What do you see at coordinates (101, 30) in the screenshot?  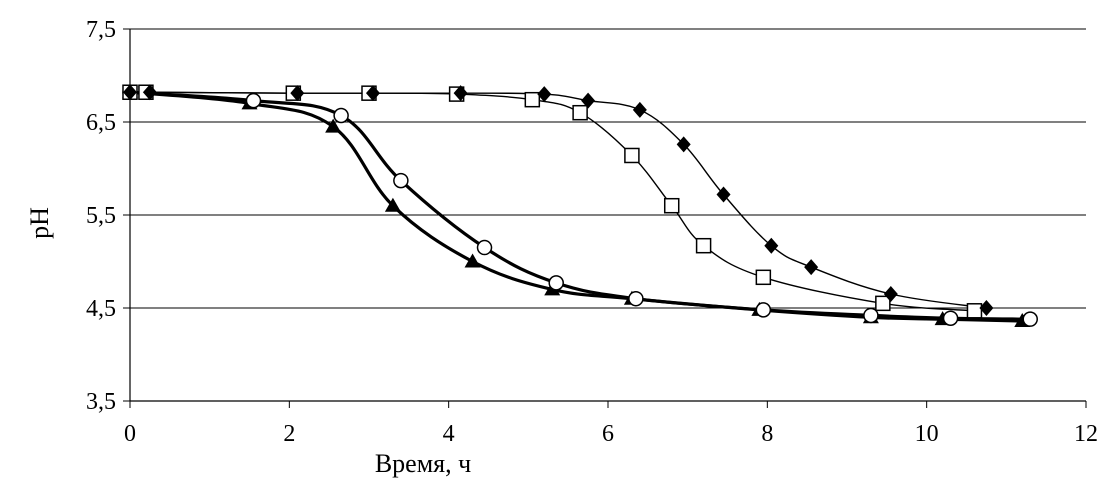 I see `y-tick-label: 7,5` at bounding box center [101, 30].